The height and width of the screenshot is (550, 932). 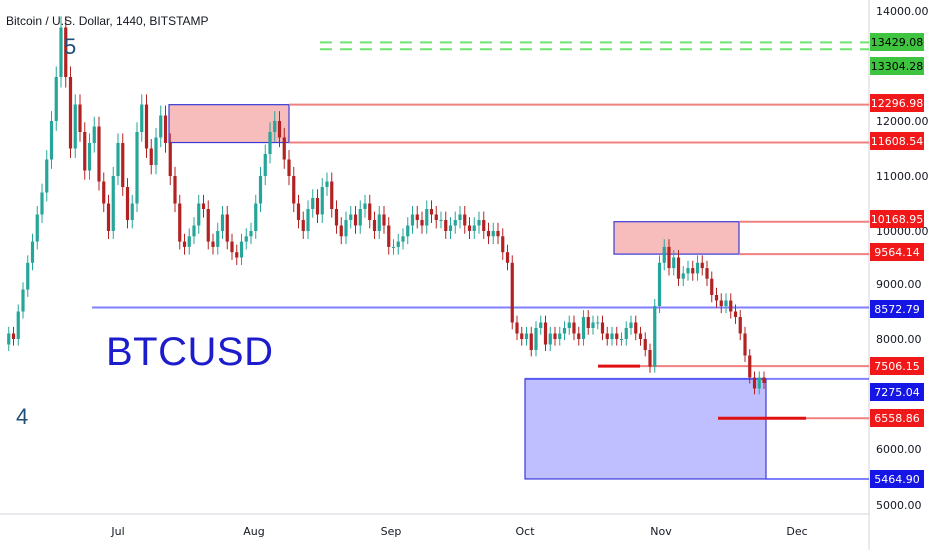 I want to click on price-tag-label: 13429.08, so click(x=897, y=42).